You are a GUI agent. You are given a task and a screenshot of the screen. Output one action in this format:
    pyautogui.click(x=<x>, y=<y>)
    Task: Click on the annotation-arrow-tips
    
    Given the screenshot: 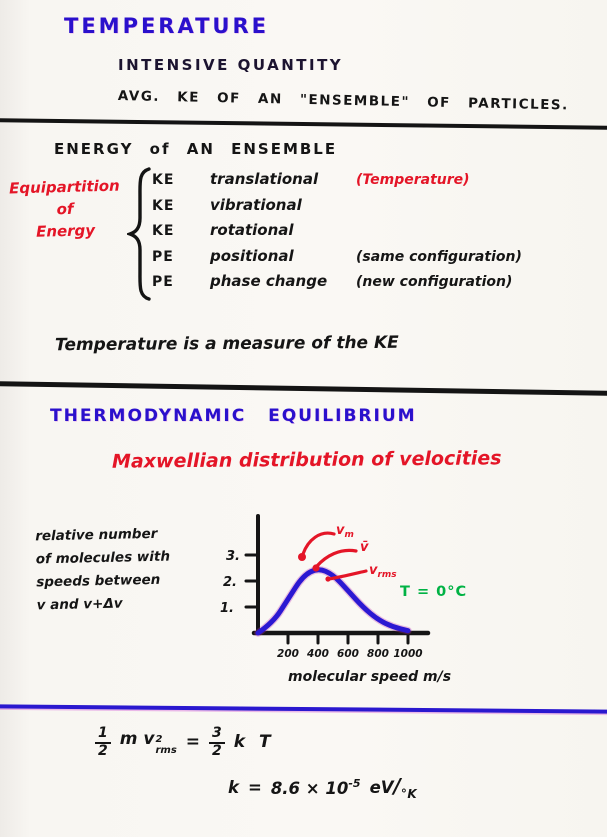 What is the action you would take?
    pyautogui.click(x=314, y=567)
    